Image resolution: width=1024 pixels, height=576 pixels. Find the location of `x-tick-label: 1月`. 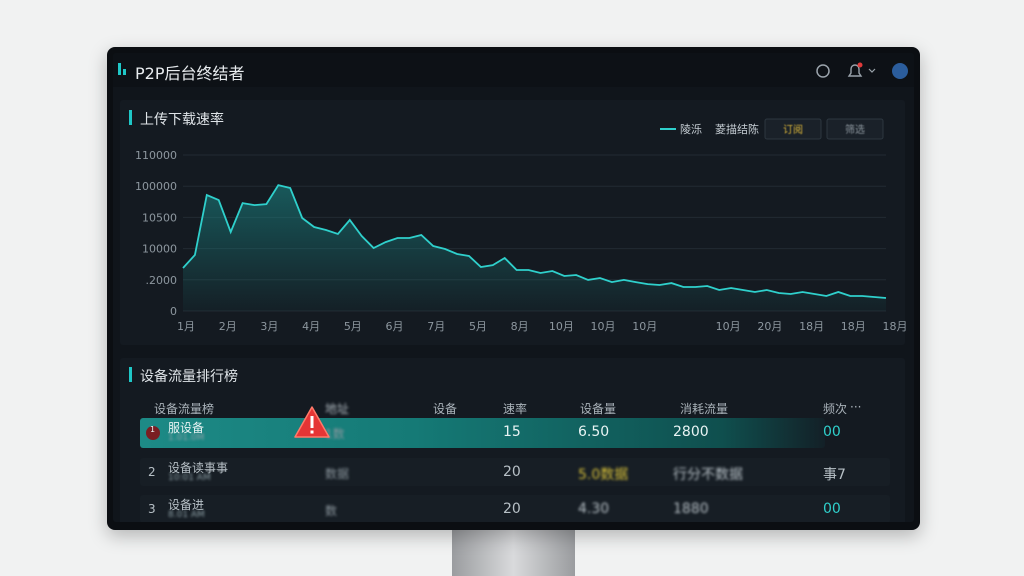

x-tick-label: 1月 is located at coordinates (186, 326).